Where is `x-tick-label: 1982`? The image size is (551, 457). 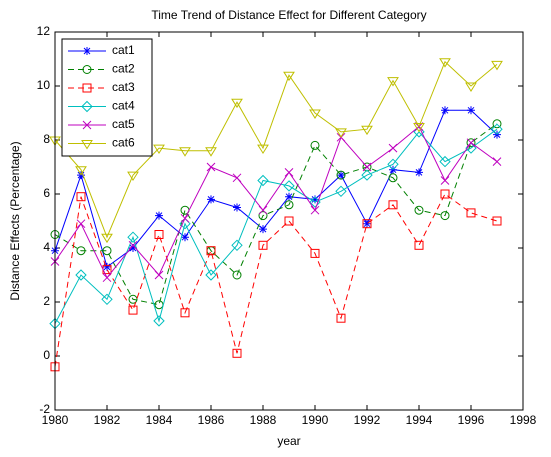
x-tick-label: 1982 is located at coordinates (107, 420).